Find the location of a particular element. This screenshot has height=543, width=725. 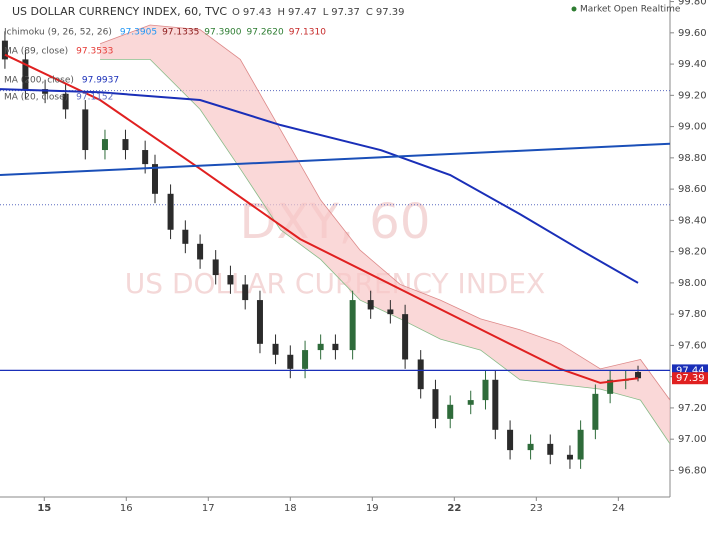

ohlc-label: H is located at coordinates (282, 12).